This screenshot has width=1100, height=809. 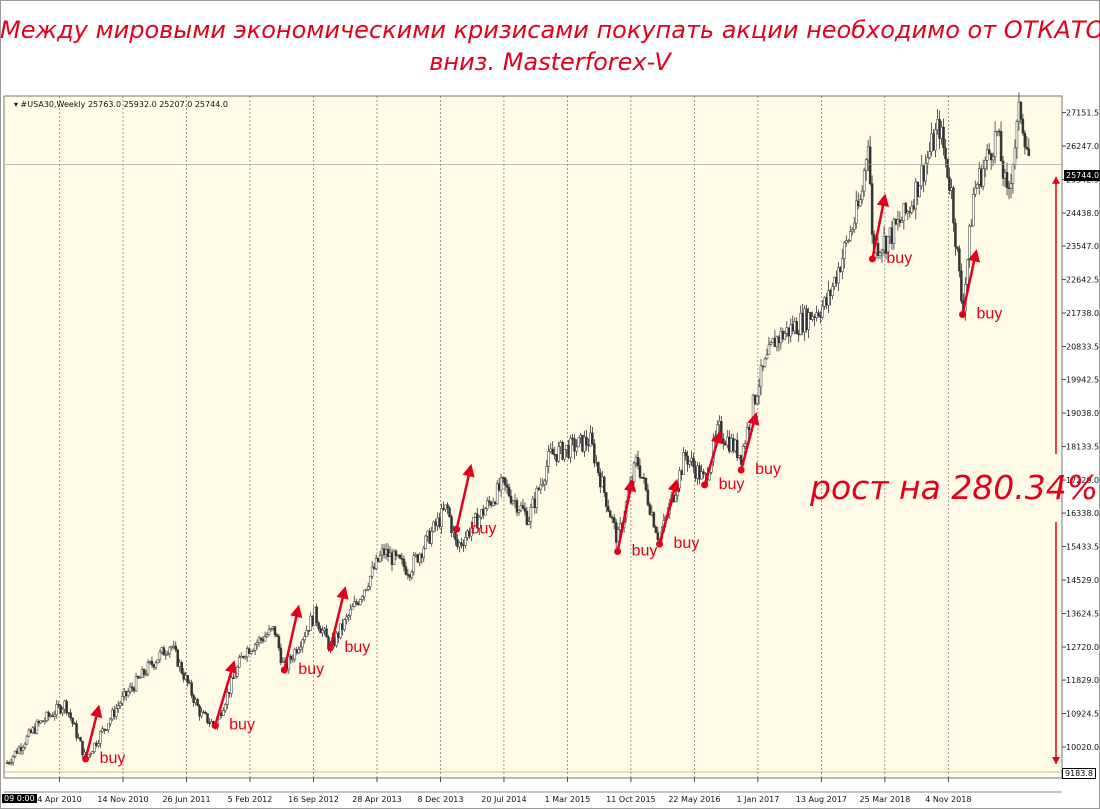 I want to click on buy-label: buy, so click(x=311, y=669).